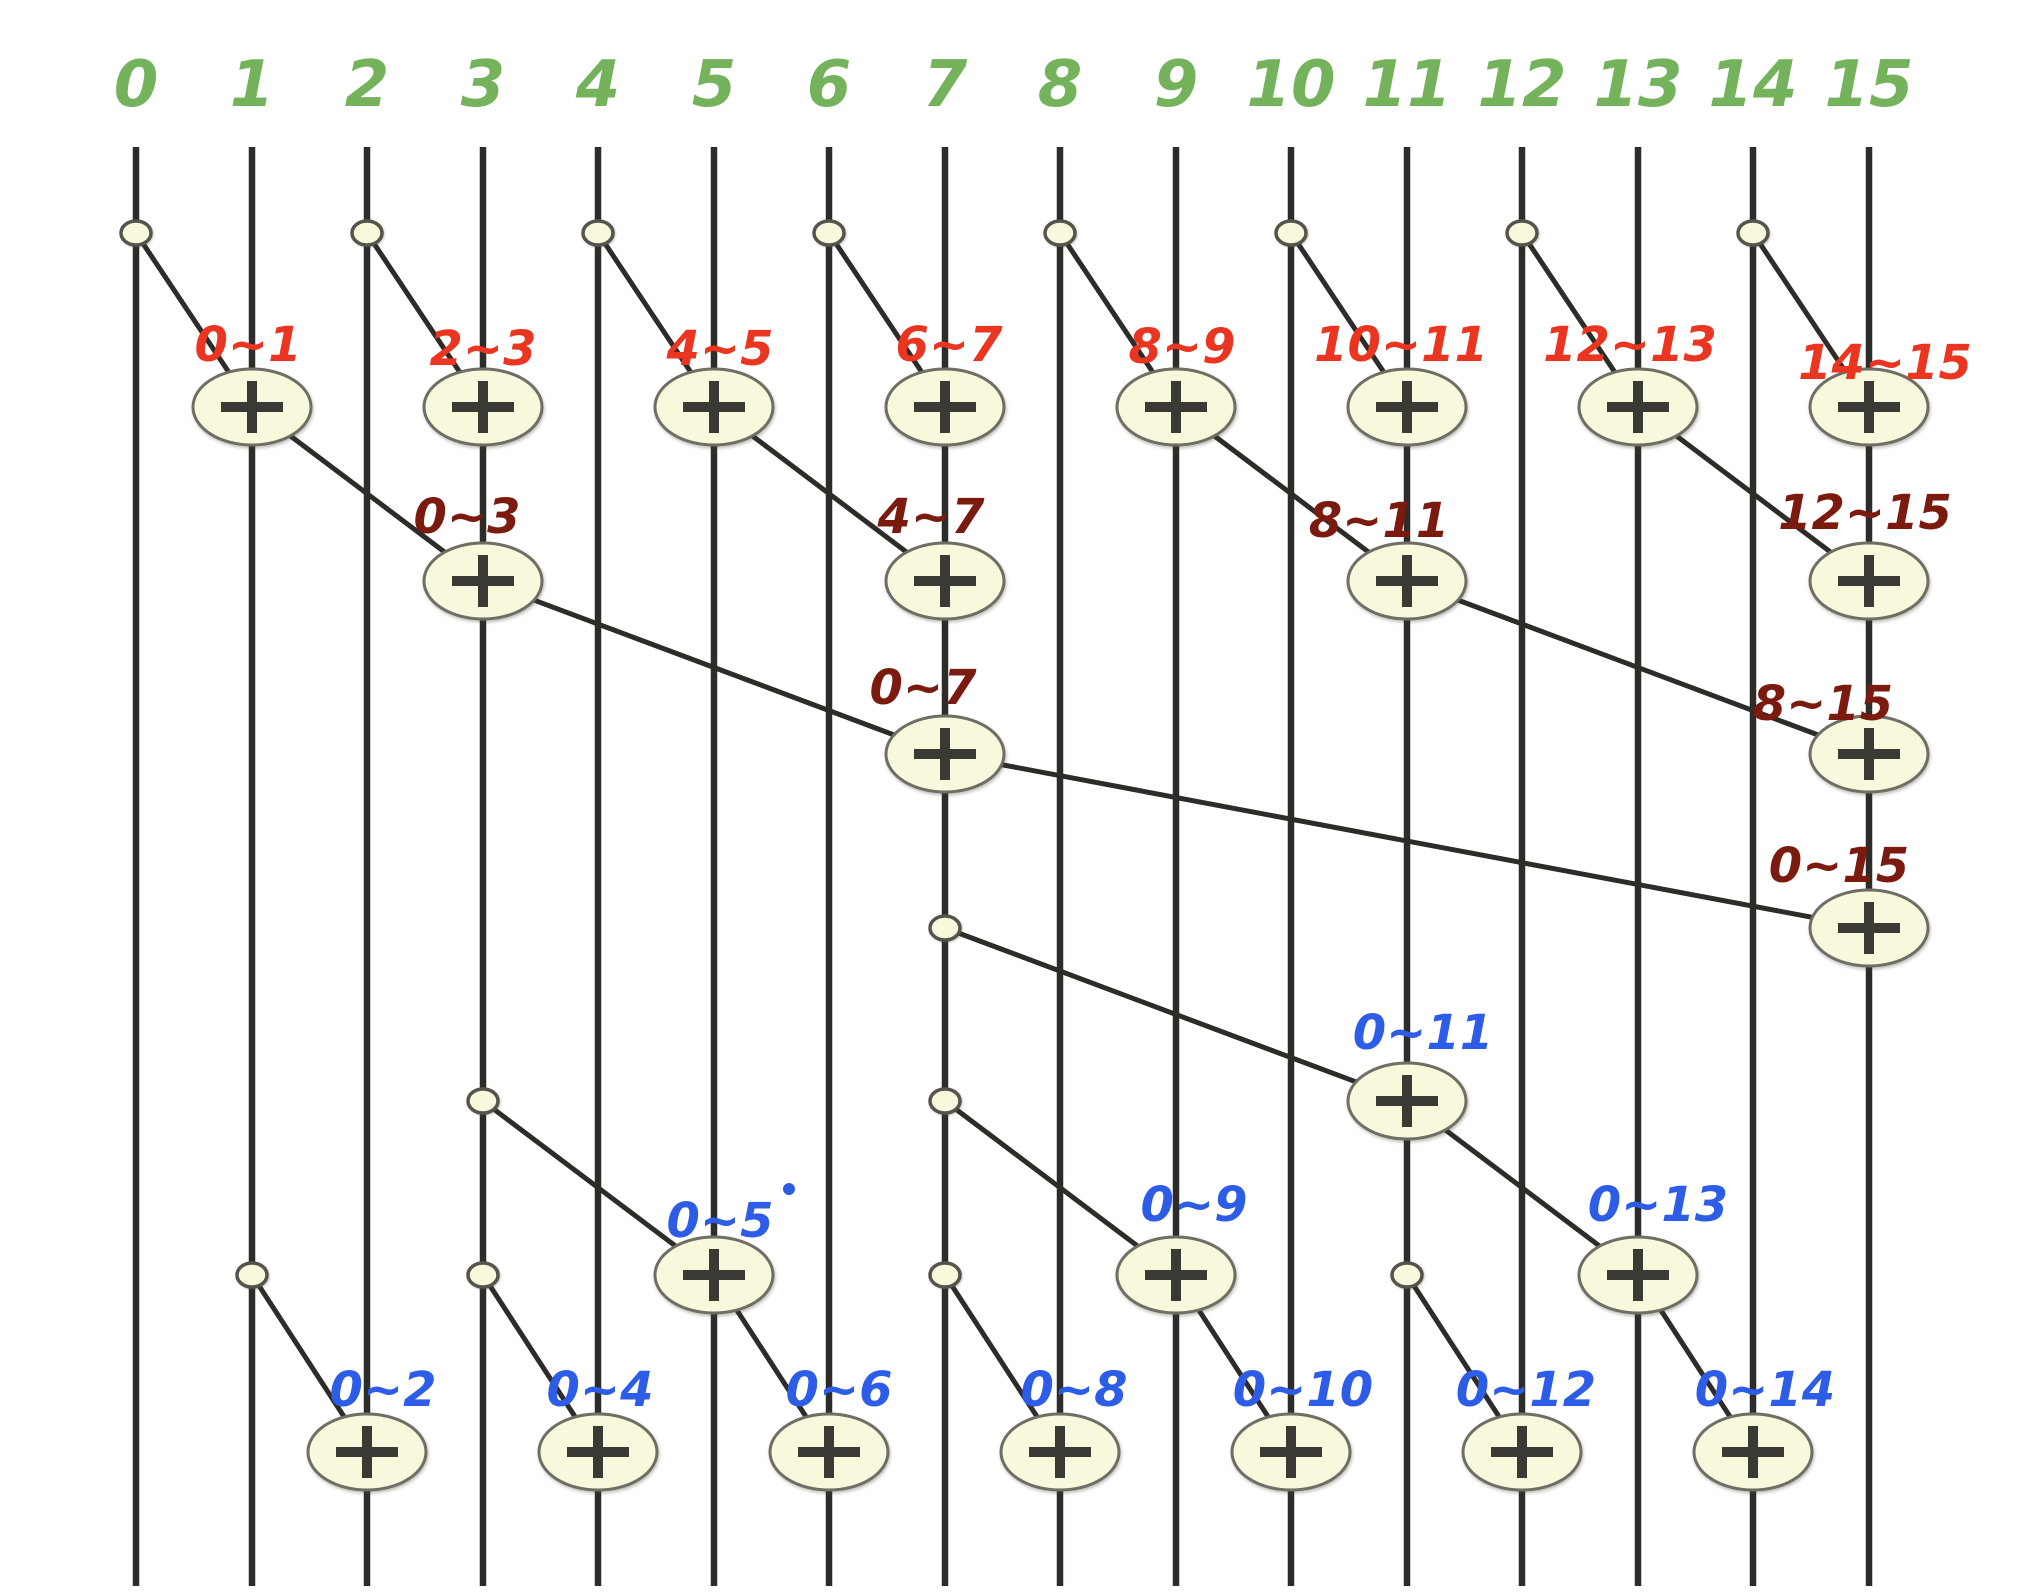 Image resolution: width=2039 pixels, height=1596 pixels. I want to click on node-label-0~14: 0~14, so click(1765, 1390).